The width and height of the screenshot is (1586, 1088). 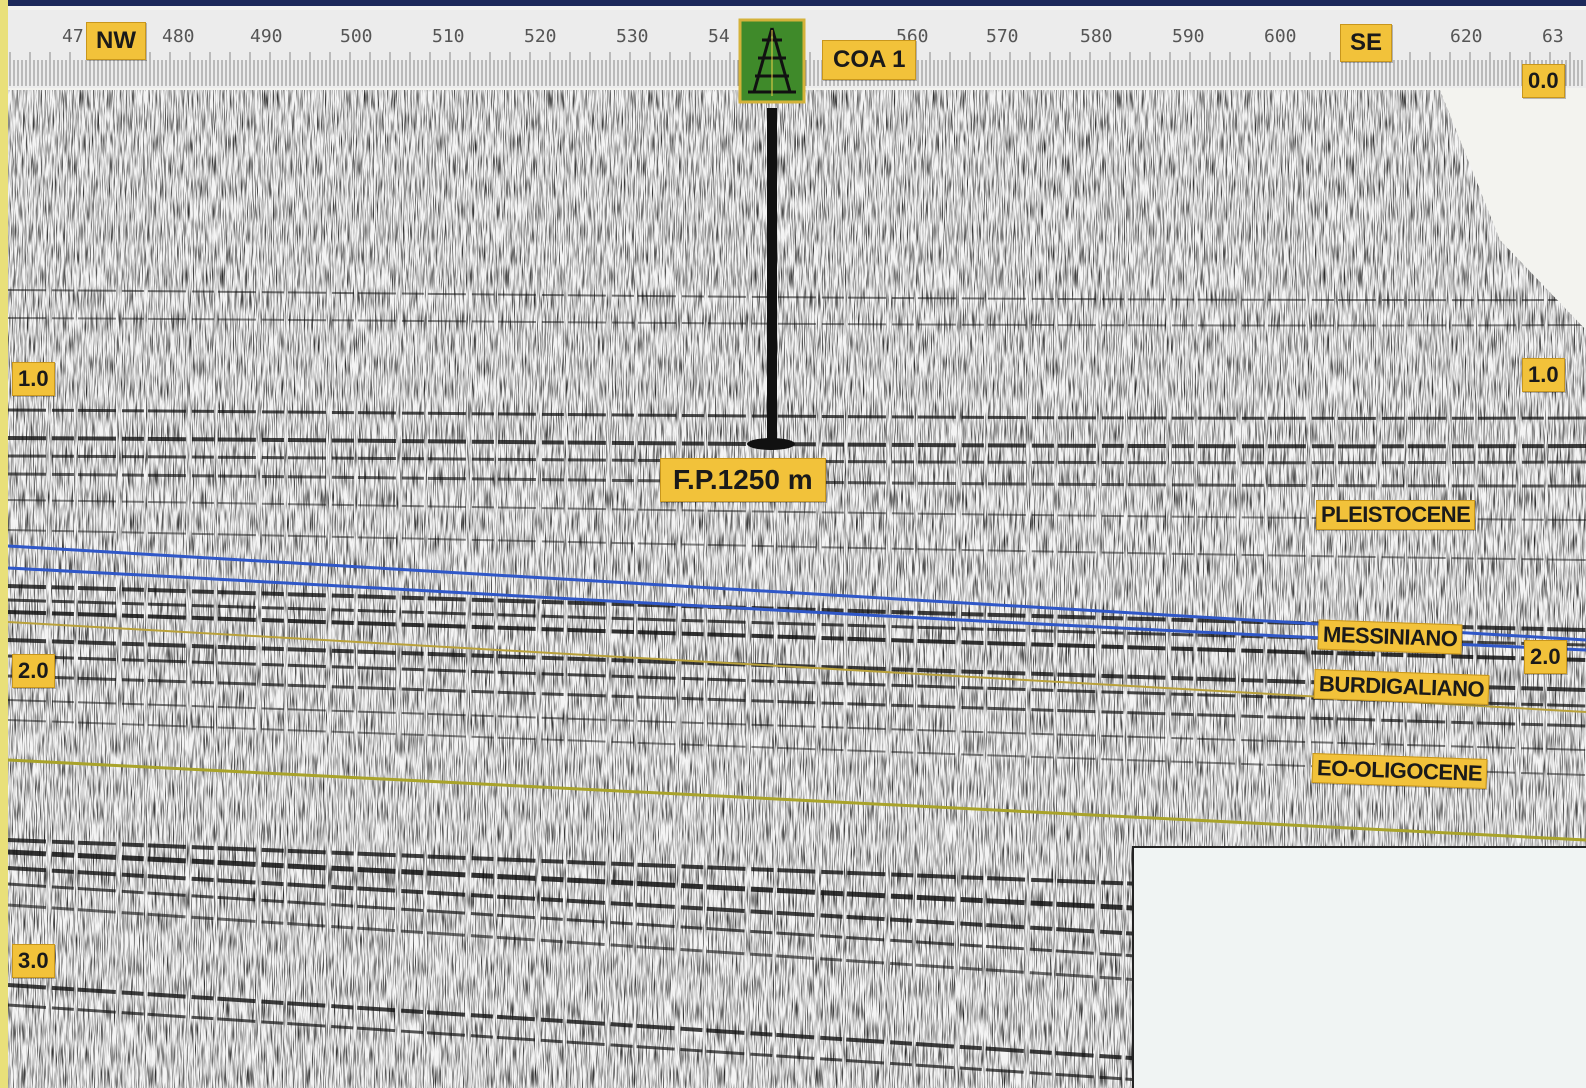 What do you see at coordinates (1401, 687) in the screenshot?
I see `formation-label-burdigaliano: BURDIGALIANO` at bounding box center [1401, 687].